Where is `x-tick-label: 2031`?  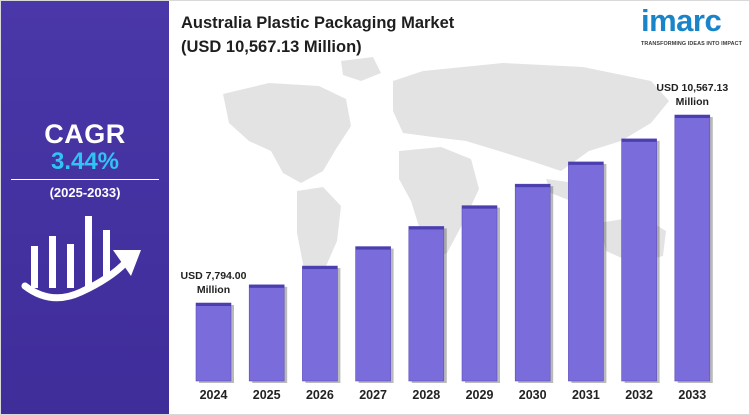
x-tick-label: 2031 is located at coordinates (586, 395).